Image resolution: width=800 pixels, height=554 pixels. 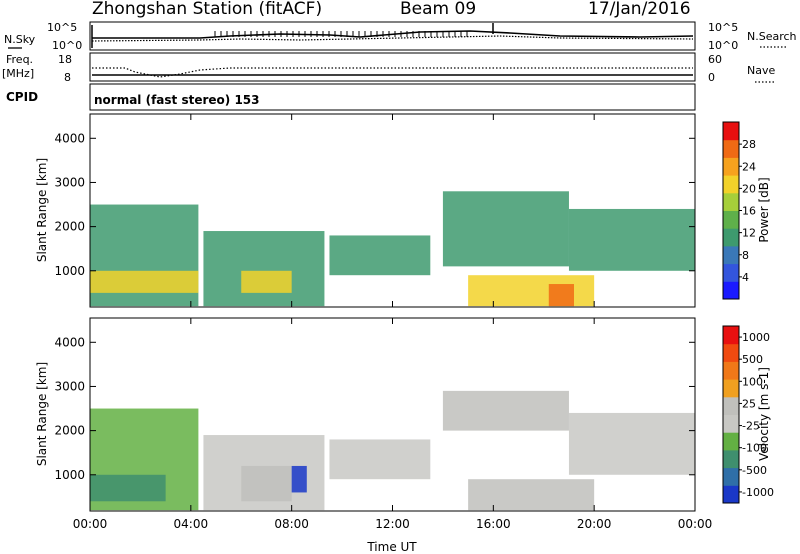 What do you see at coordinates (756, 337) in the screenshot?
I see `colorbar-tick-label: 1000` at bounding box center [756, 337].